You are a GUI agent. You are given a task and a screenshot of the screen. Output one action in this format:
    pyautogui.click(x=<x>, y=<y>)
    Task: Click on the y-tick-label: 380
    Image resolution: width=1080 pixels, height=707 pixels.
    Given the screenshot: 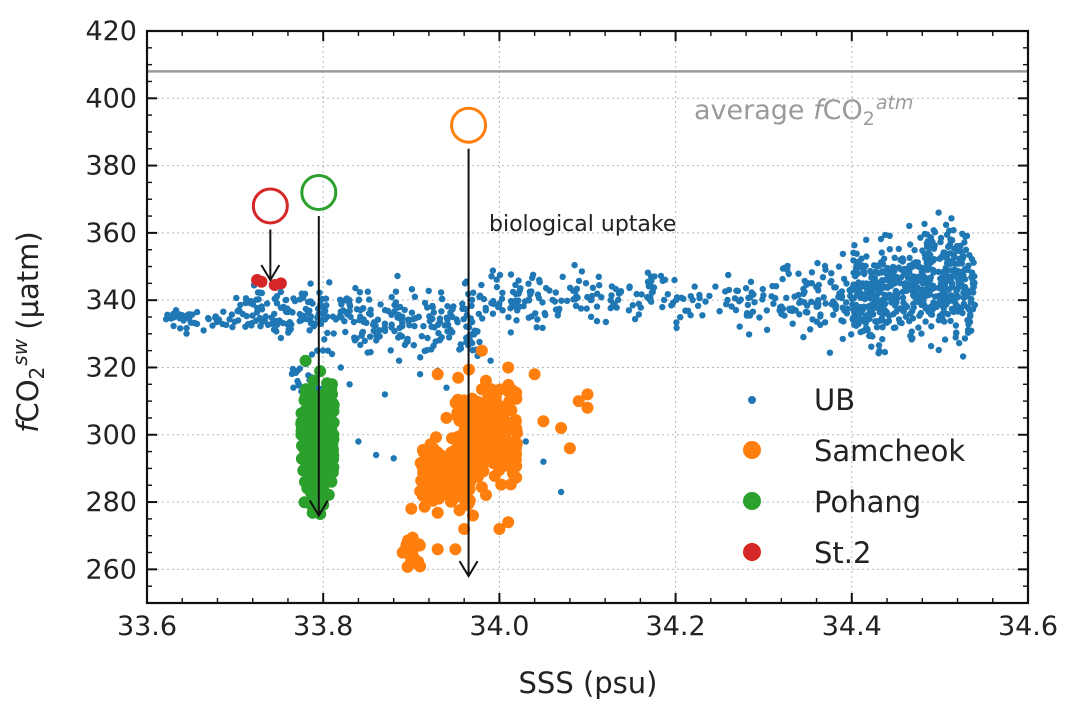 What is the action you would take?
    pyautogui.click(x=111, y=166)
    